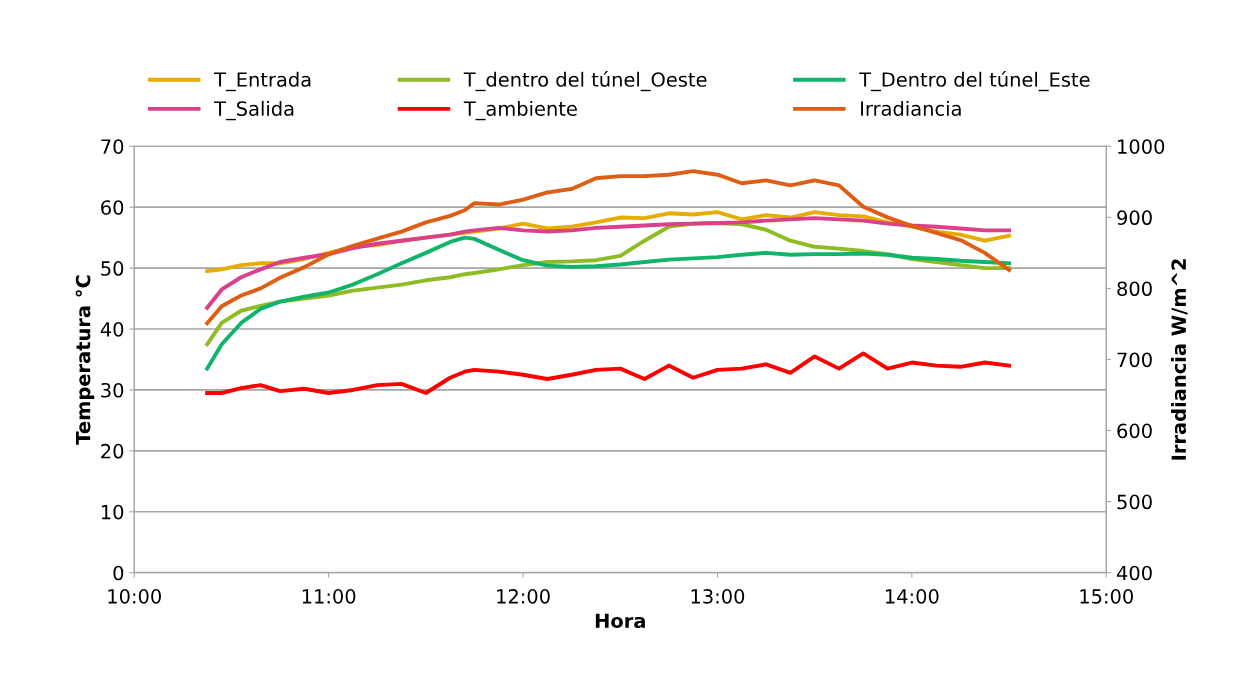 This screenshot has height=690, width=1243. Describe the element at coordinates (1134, 431) in the screenshot. I see `y2-tick-label: 600` at that location.